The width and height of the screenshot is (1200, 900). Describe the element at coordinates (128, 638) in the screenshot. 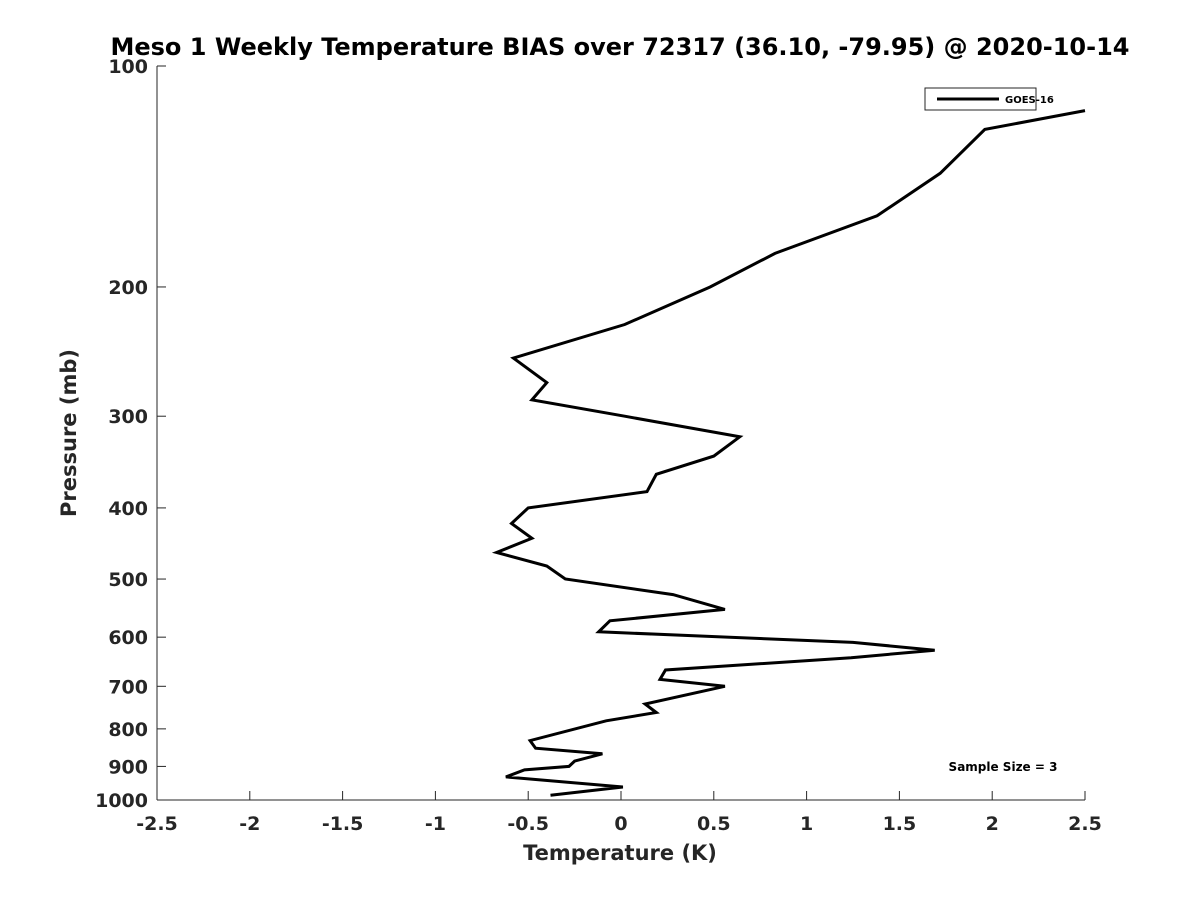

I see `y-tick-label: 600` at that location.